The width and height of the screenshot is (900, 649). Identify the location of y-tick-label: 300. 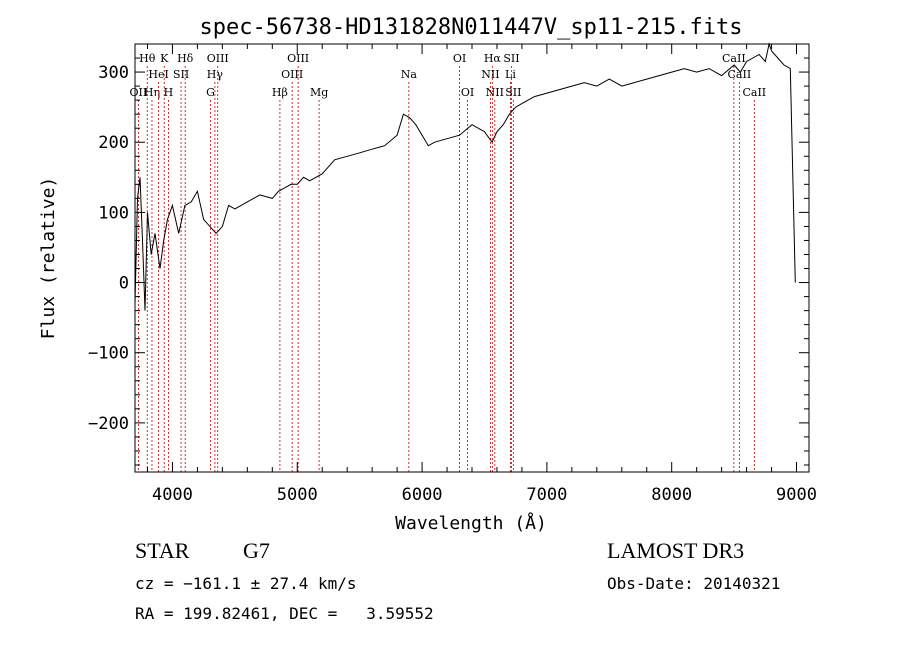
(113, 73).